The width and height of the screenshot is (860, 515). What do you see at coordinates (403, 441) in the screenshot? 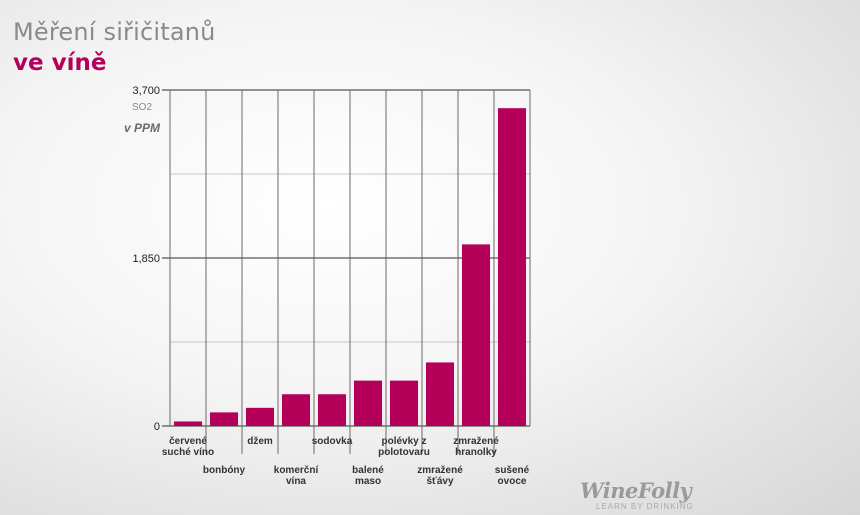
I see `category-label-line: polévky z` at bounding box center [403, 441].